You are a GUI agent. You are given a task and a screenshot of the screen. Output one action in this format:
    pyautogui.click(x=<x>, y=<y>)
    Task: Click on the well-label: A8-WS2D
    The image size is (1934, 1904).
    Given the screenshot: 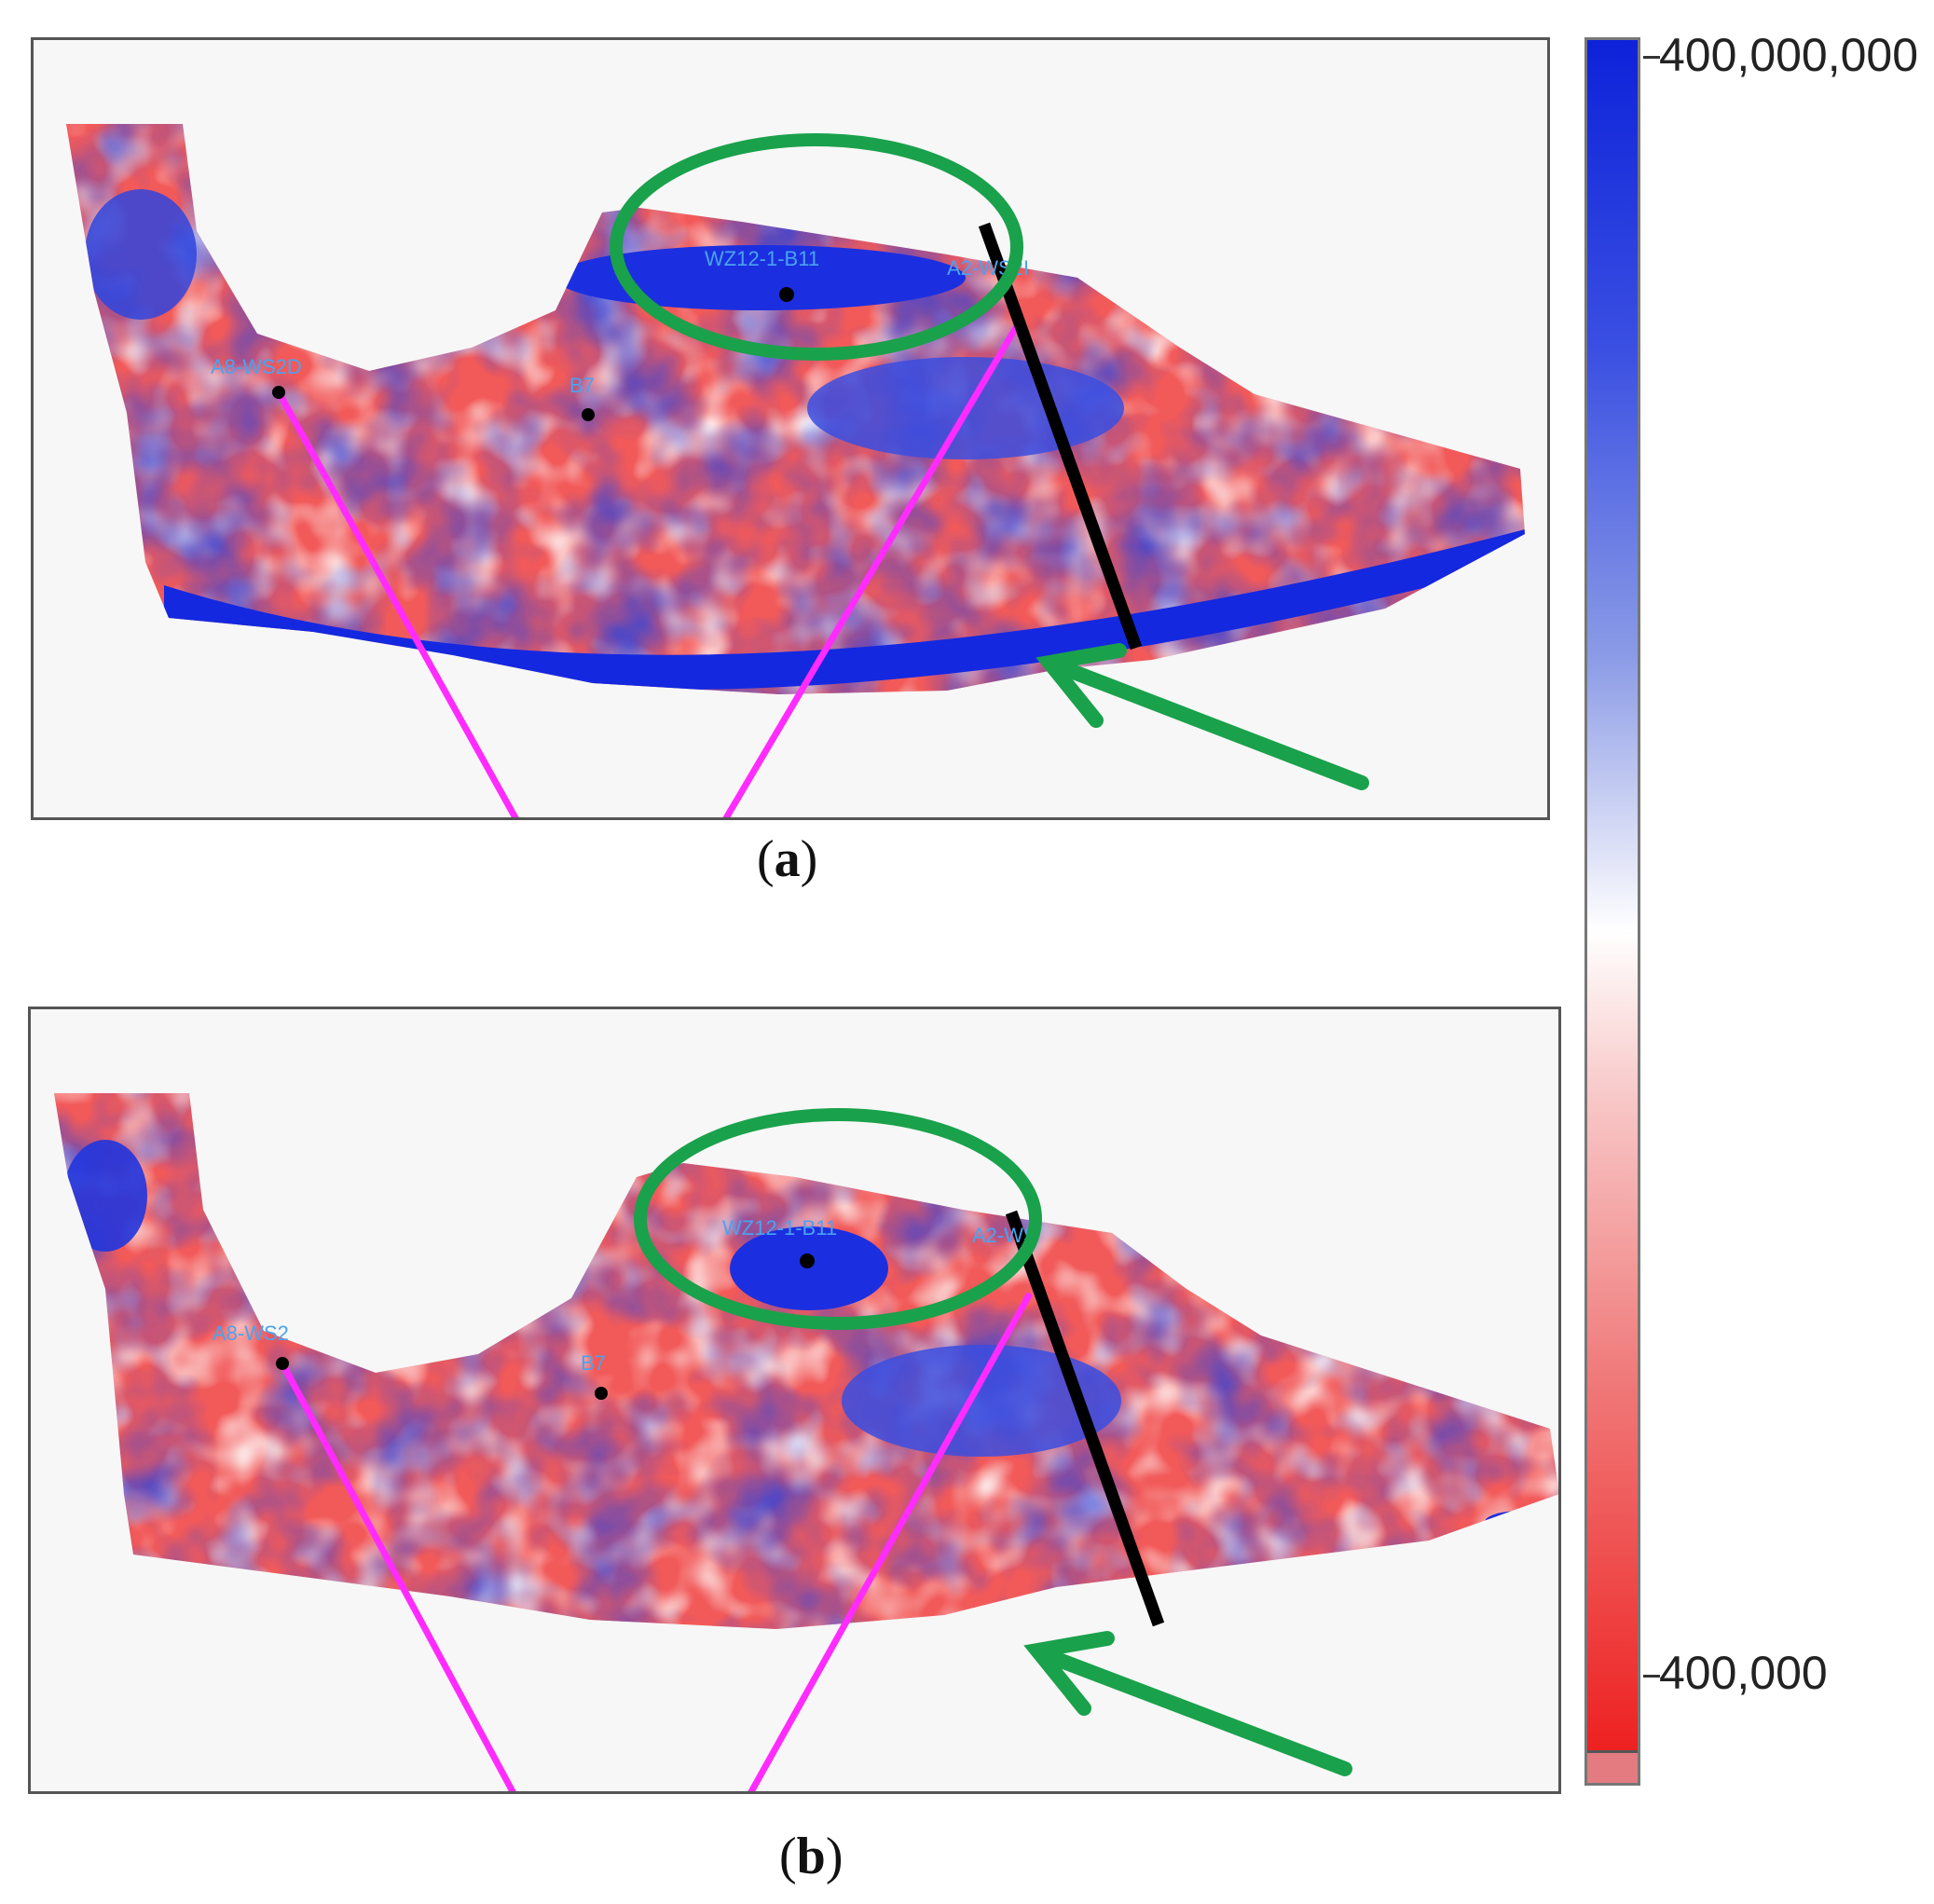 What is the action you would take?
    pyautogui.click(x=257, y=366)
    